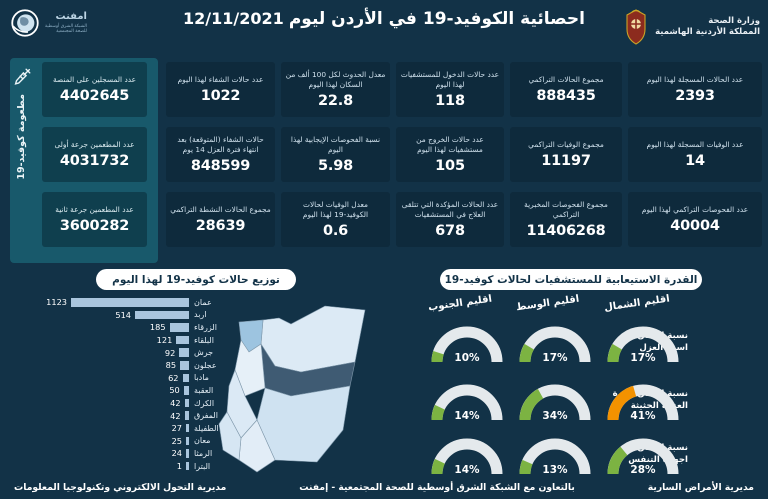 This screenshot has height=499, width=768. I want to click on vaccine-card-value: 3600282, so click(94, 225).